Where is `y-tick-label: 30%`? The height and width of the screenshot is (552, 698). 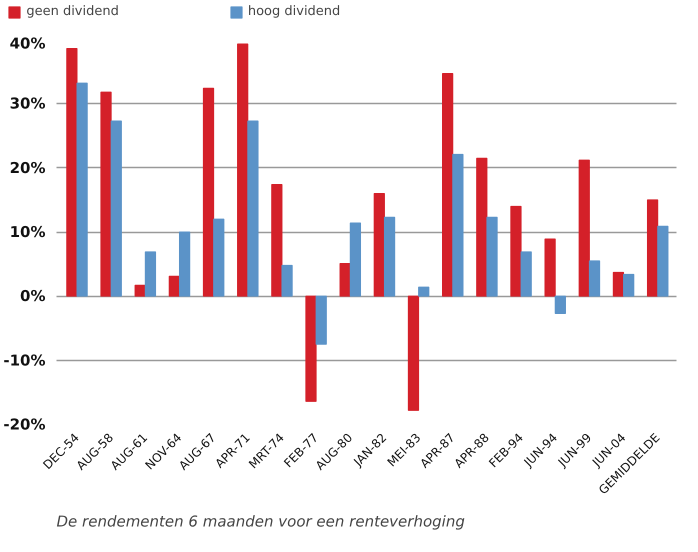 y-tick-label: 30% is located at coordinates (28, 103).